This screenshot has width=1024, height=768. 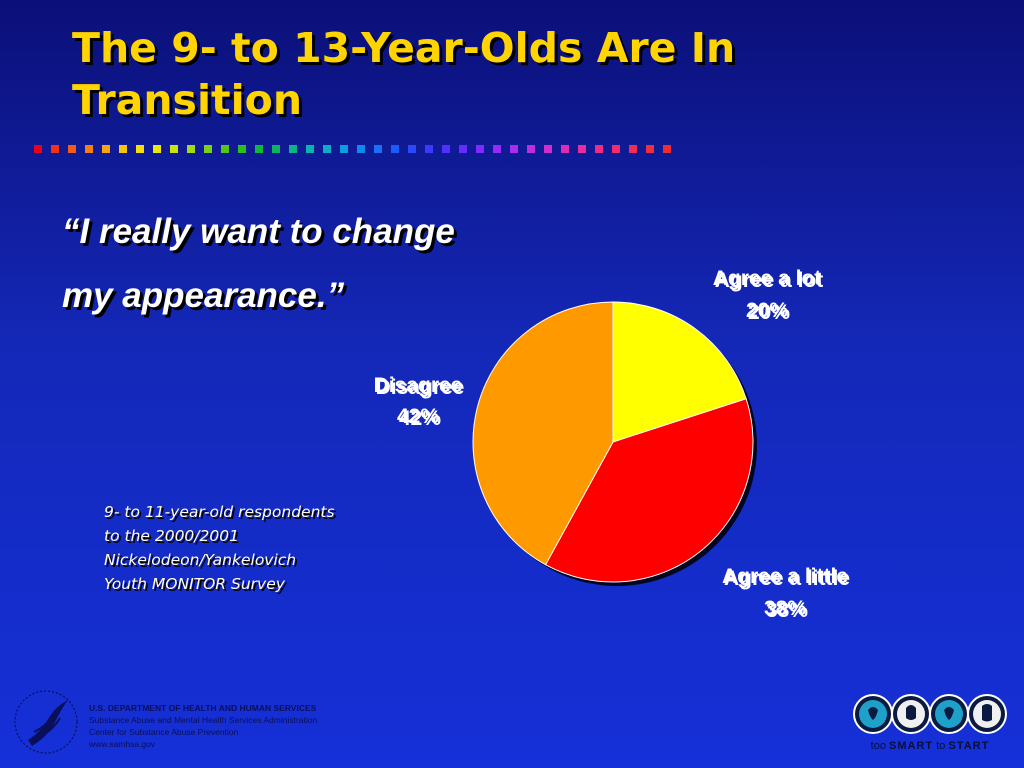 I want to click on footer-url: www.samhsa.gov, so click(x=122, y=744).